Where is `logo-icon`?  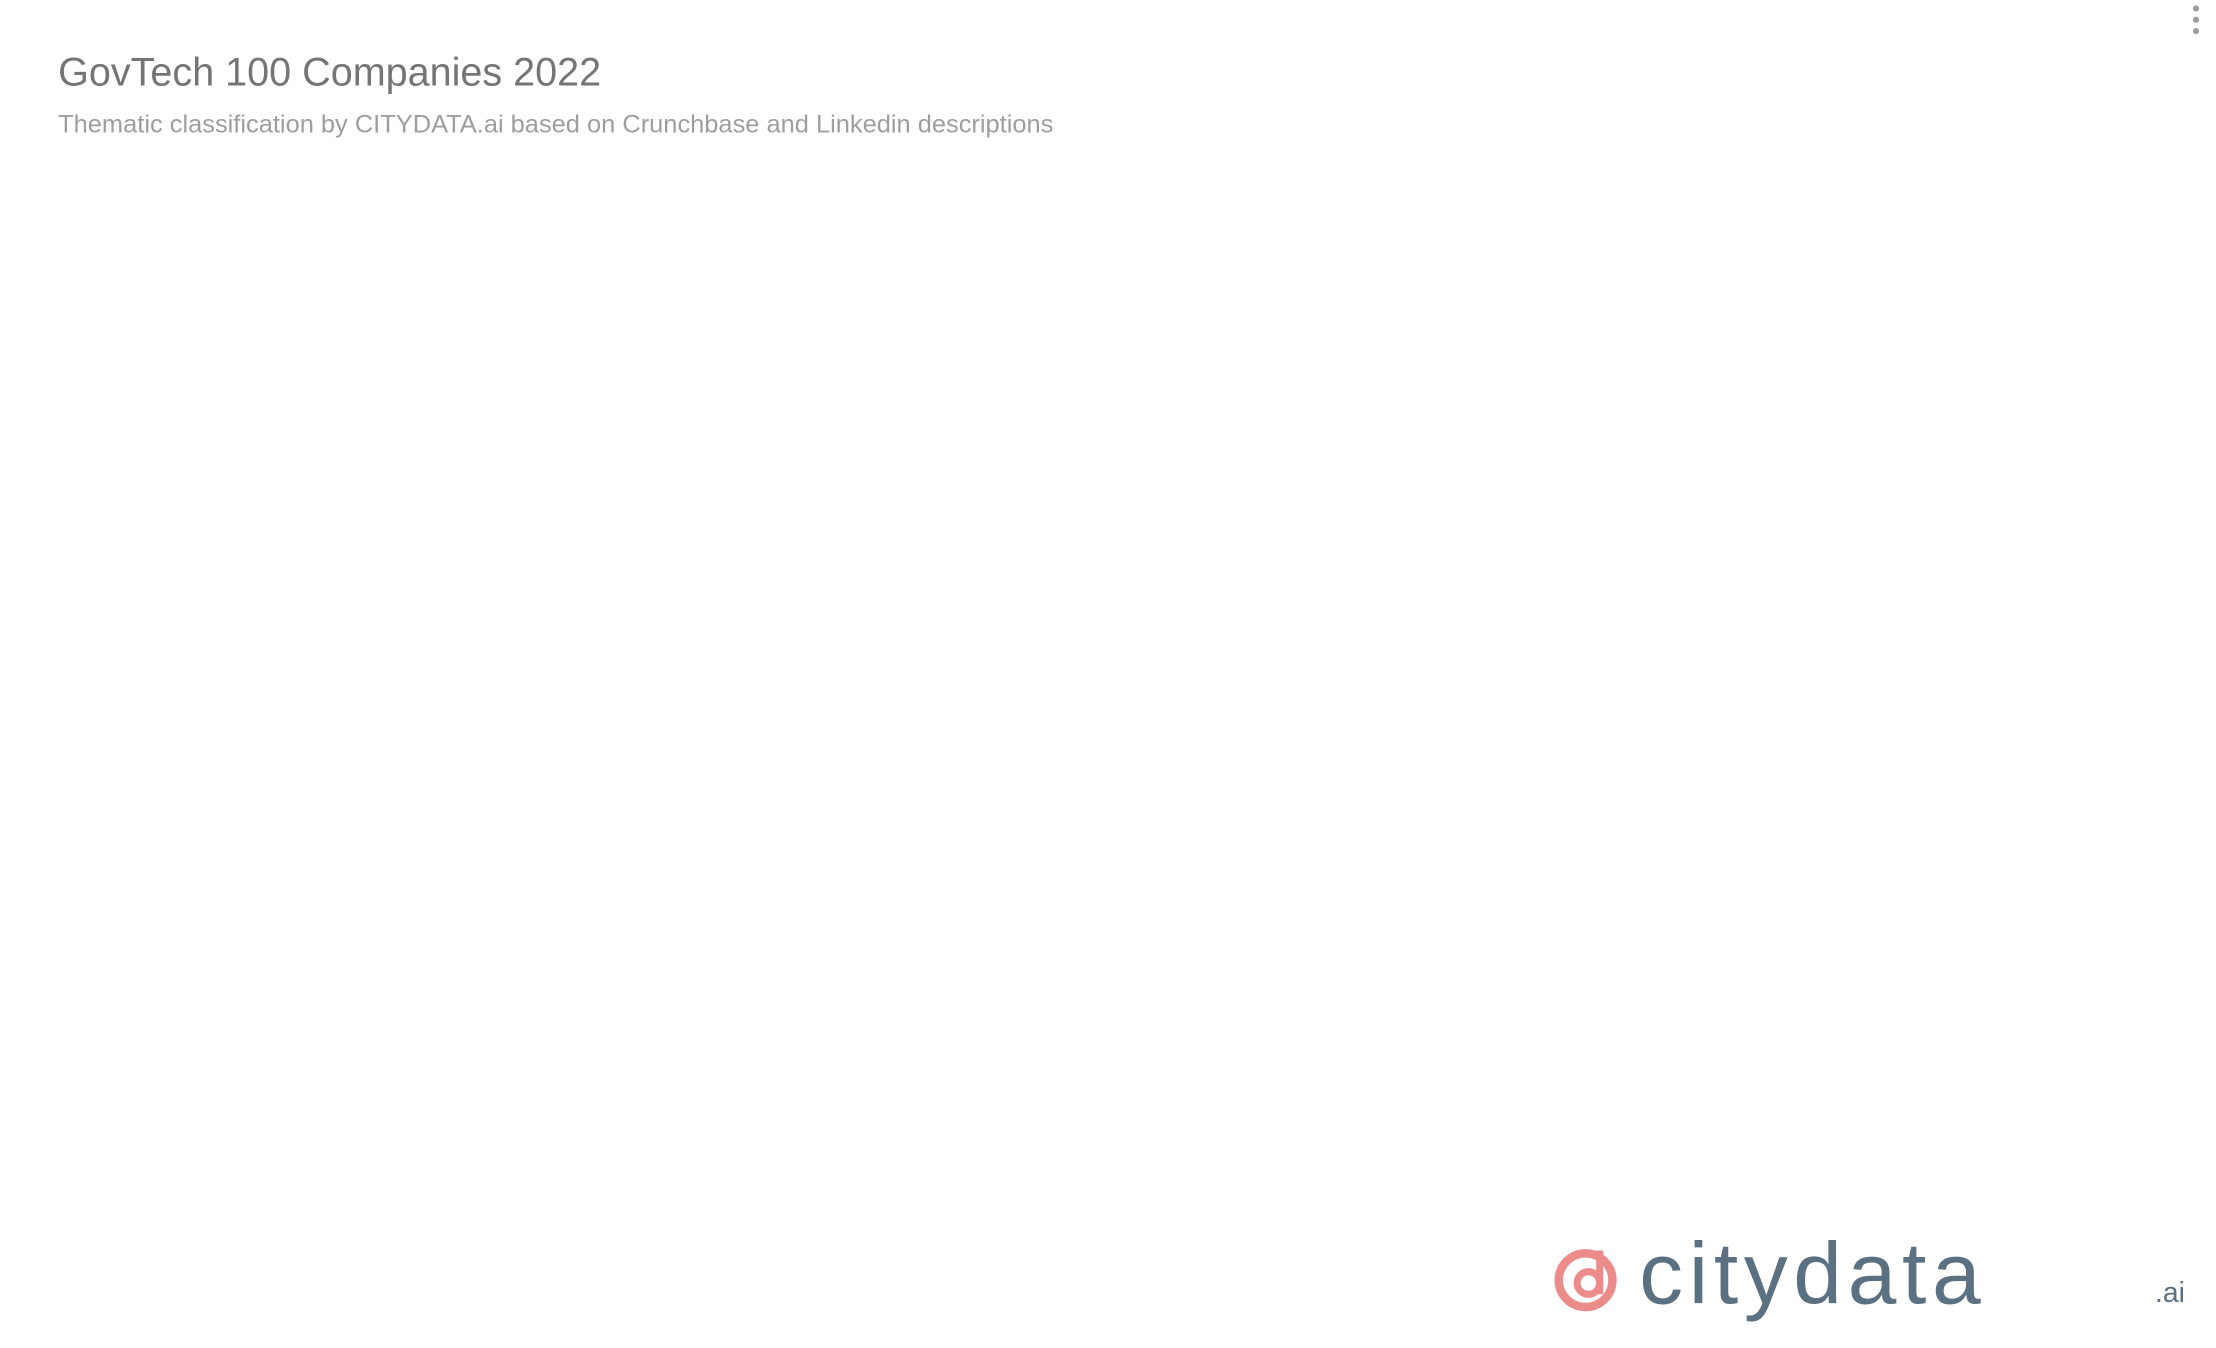 logo-icon is located at coordinates (1585, 1280).